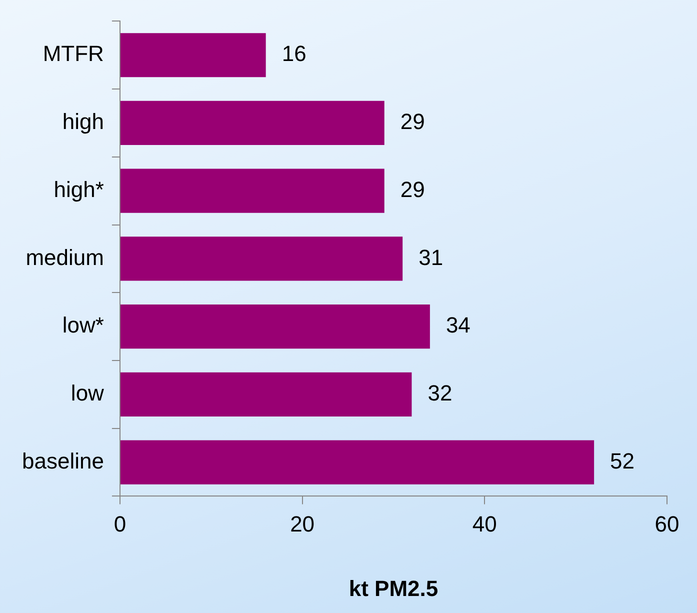  What do you see at coordinates (83, 121) in the screenshot?
I see `y-tick-label: high` at bounding box center [83, 121].